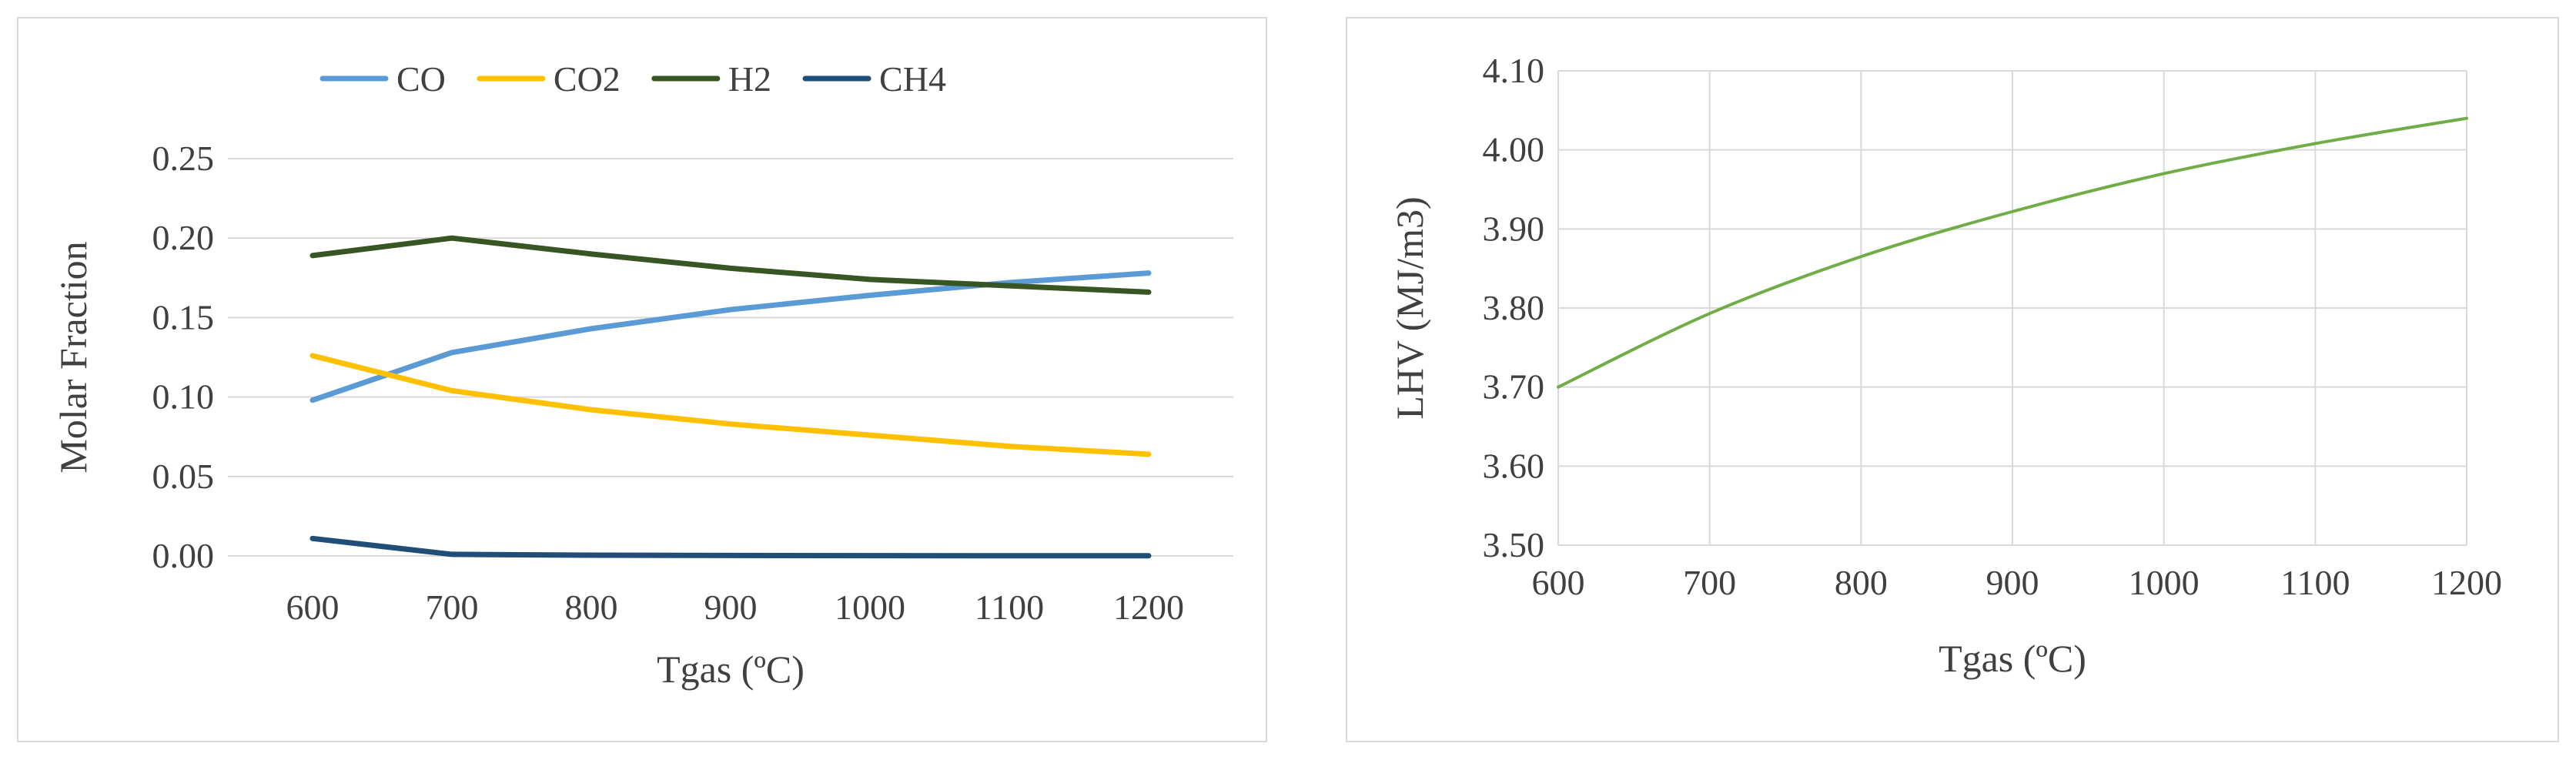 The image size is (2576, 760). What do you see at coordinates (1862, 582) in the screenshot?
I see `chart1-x-tick-label: 800` at bounding box center [1862, 582].